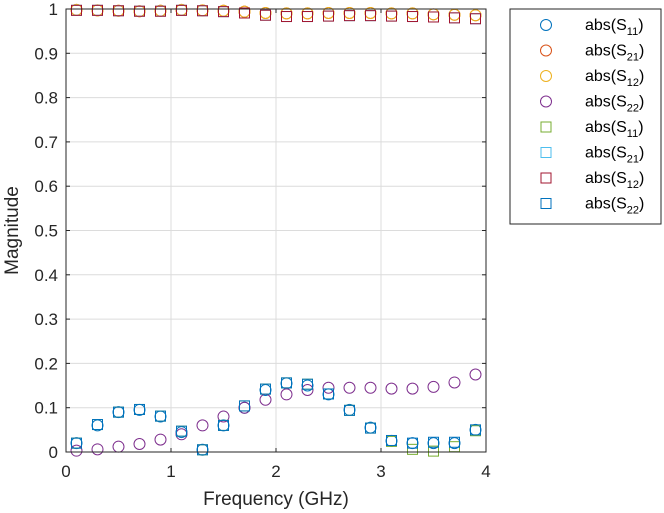  What do you see at coordinates (46, 186) in the screenshot?
I see `y-tick-label: 0.6` at bounding box center [46, 186].